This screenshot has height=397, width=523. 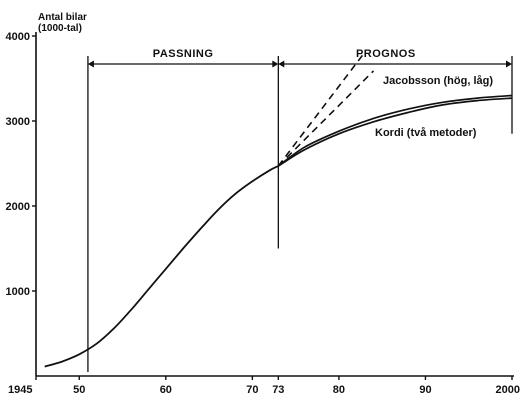 I want to click on x-tick-label: 90, so click(x=425, y=390).